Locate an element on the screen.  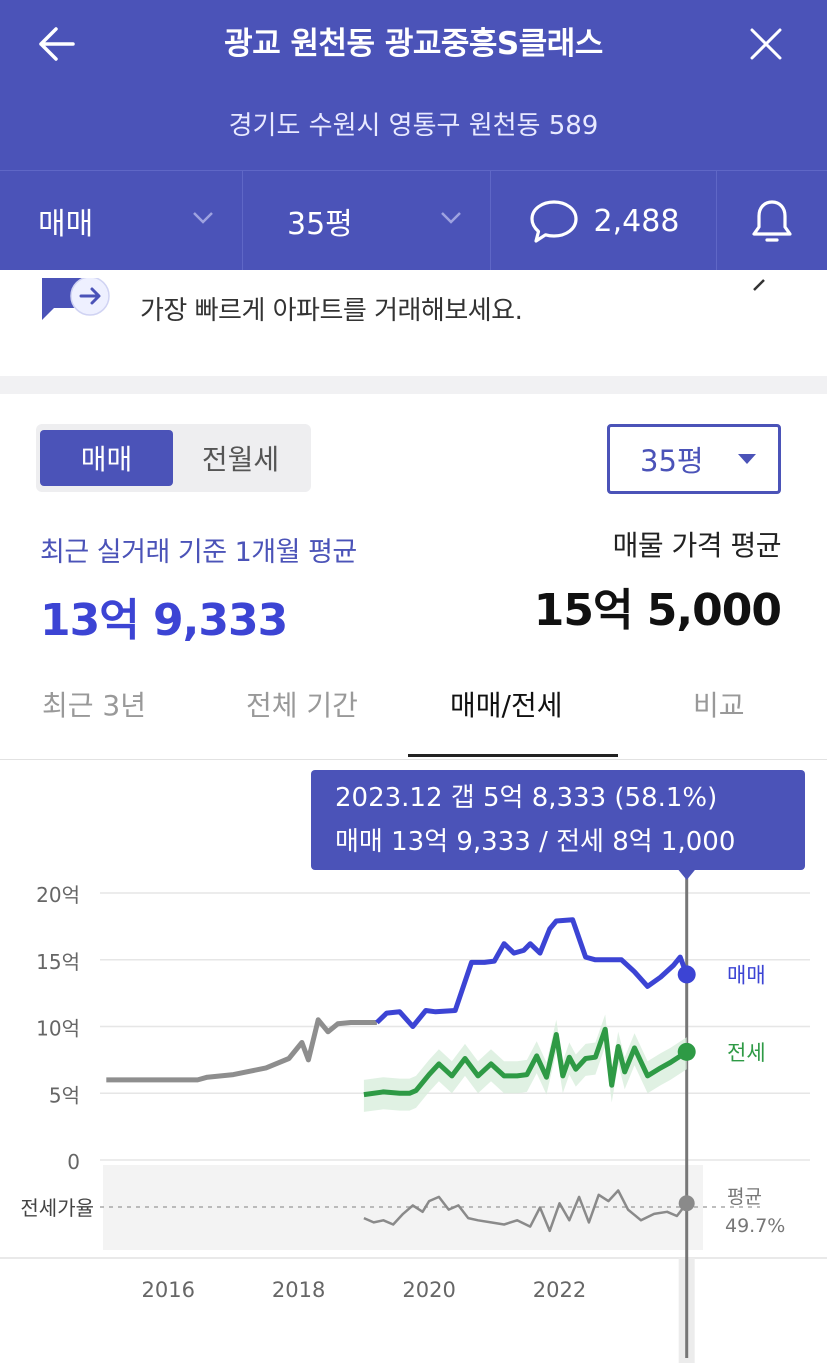
section-divider is located at coordinates (413, 385).